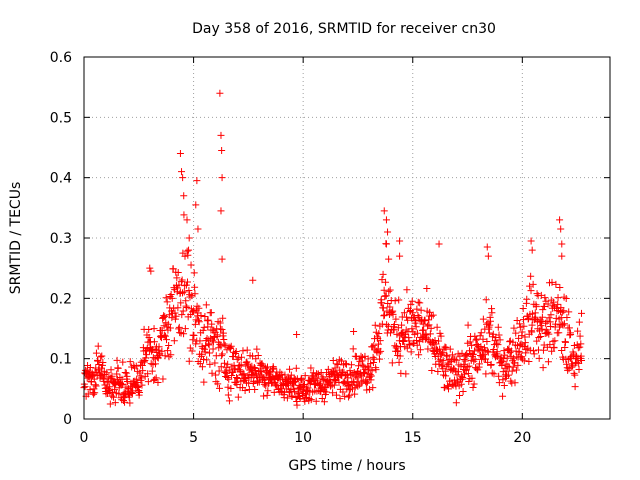 This screenshot has height=480, width=640. Describe the element at coordinates (193, 438) in the screenshot. I see `x-tick-label: 5` at that location.